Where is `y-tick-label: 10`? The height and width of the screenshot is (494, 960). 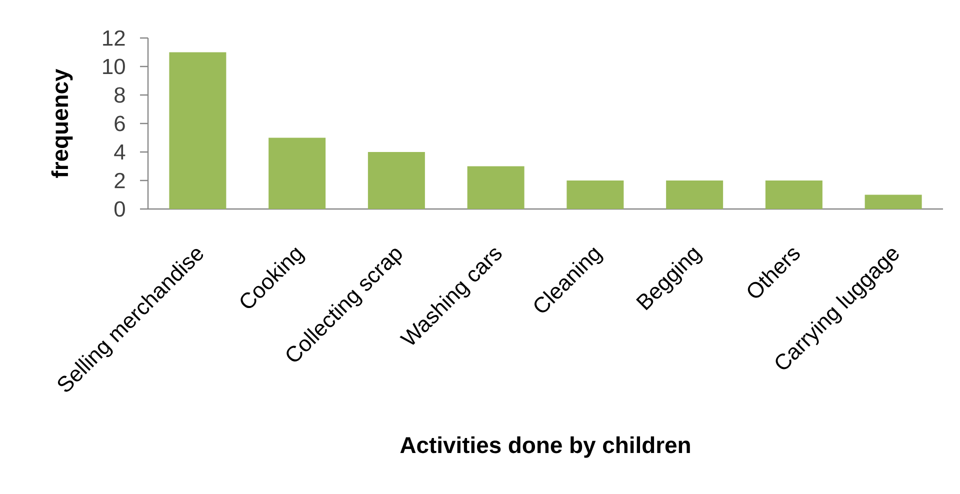 y-tick-label: 10 is located at coordinates (114, 66).